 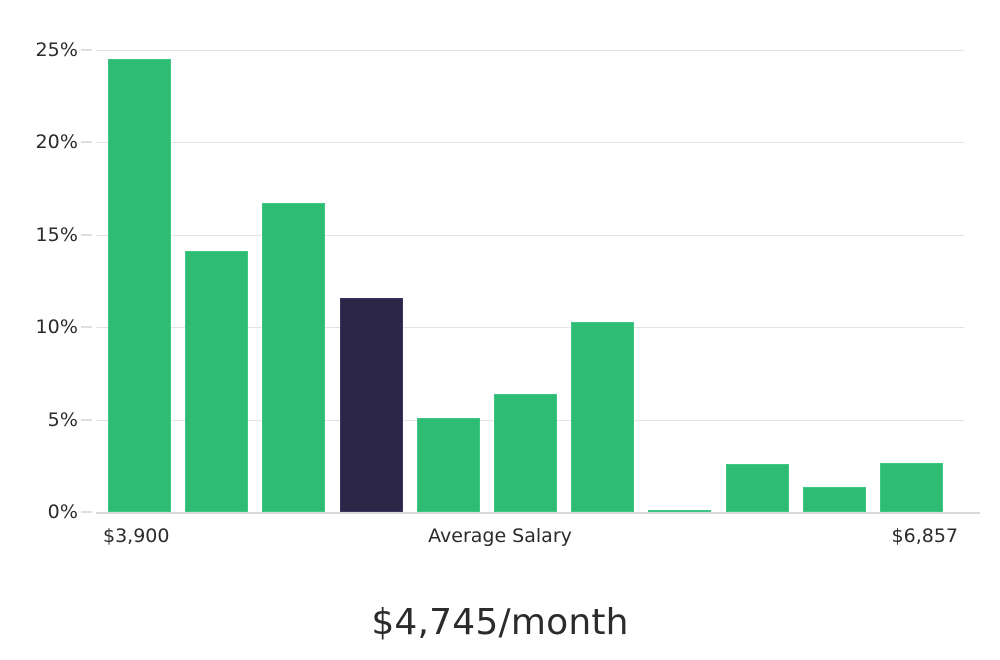 I want to click on y-axis-tick-label: 15%, so click(x=56, y=234).